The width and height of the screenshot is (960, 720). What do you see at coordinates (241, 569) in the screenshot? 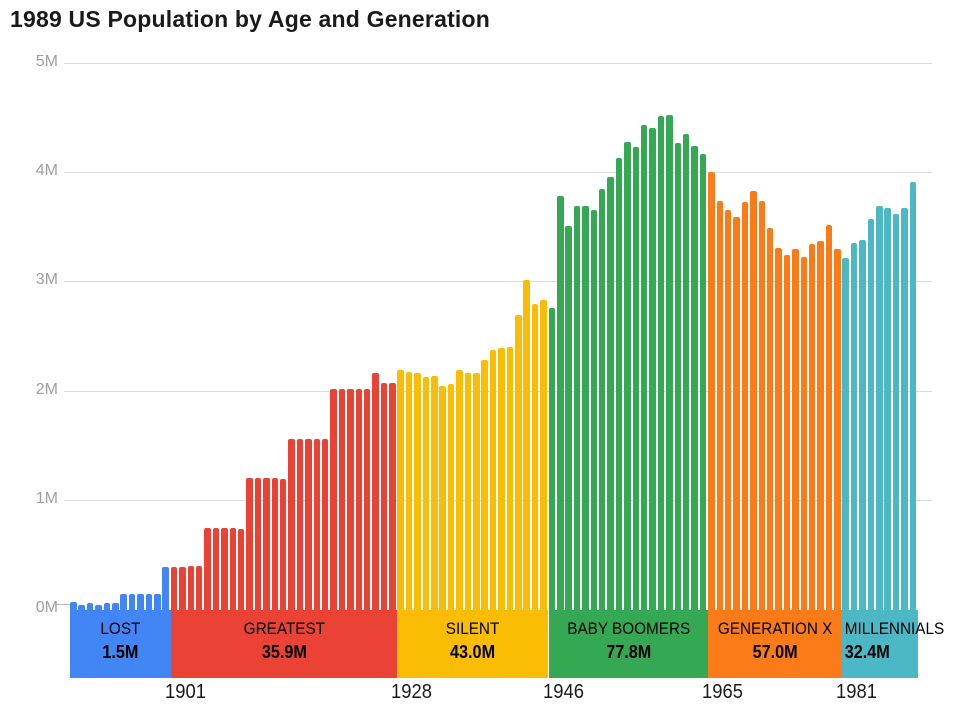
I see `bar-1909` at bounding box center [241, 569].